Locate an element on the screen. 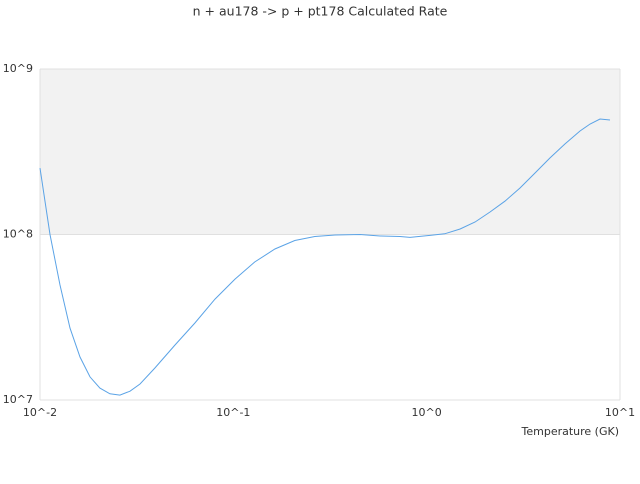 This screenshot has height=484, width=640. x-tick-label: 10^-2 is located at coordinates (40, 412).